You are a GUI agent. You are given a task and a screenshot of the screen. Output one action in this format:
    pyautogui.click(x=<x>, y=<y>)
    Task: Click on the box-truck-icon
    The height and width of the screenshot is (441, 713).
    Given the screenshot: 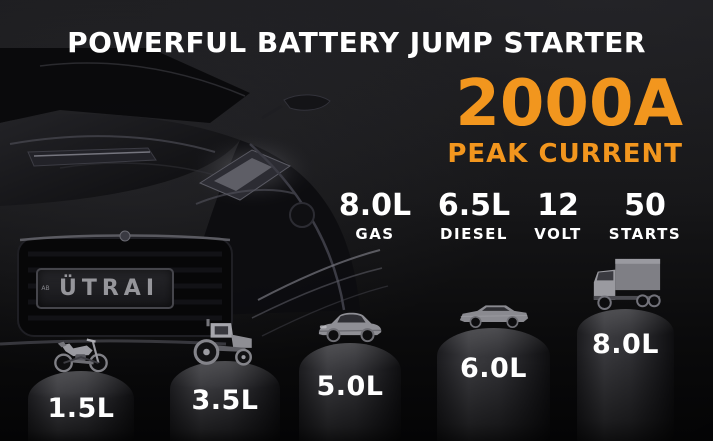 What is the action you would take?
    pyautogui.click(x=627, y=284)
    